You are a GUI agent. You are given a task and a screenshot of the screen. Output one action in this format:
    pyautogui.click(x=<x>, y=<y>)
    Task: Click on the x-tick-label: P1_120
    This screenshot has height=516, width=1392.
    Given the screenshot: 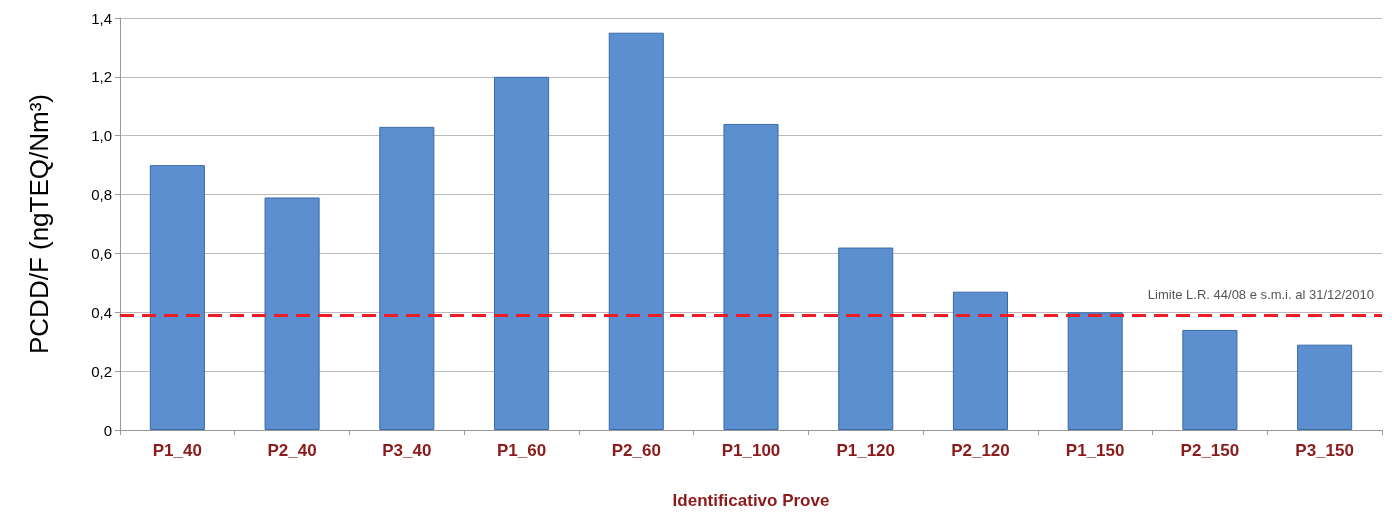 What is the action you would take?
    pyautogui.click(x=866, y=450)
    